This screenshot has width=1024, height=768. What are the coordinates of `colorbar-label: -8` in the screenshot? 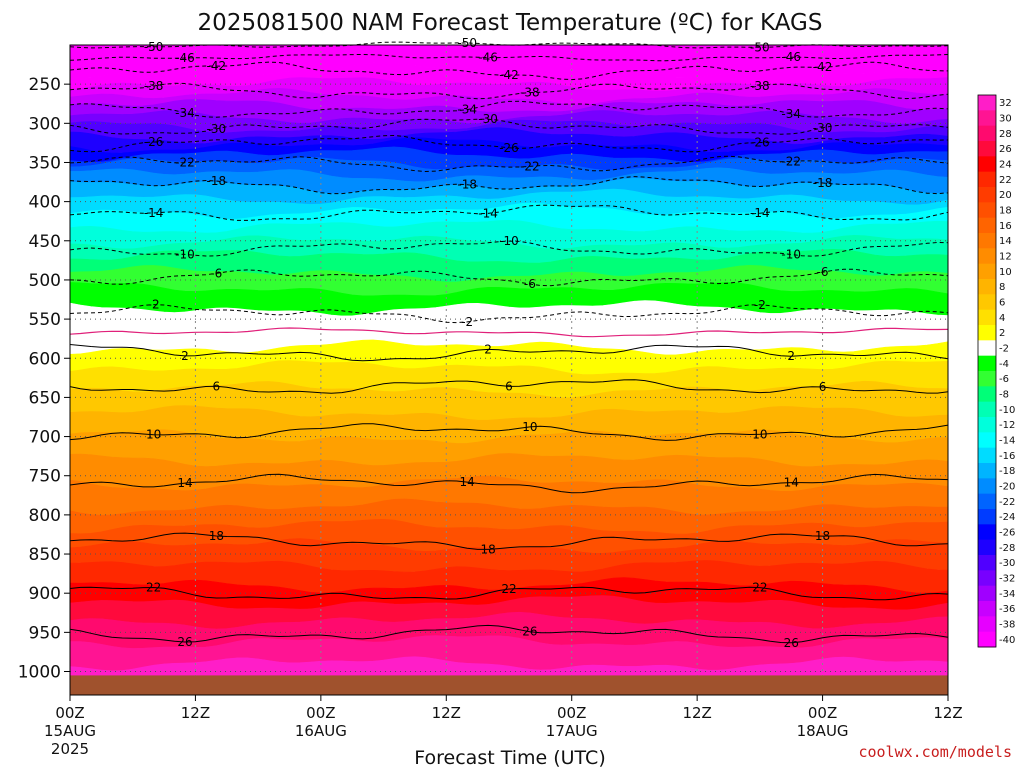 It's located at (1004, 395).